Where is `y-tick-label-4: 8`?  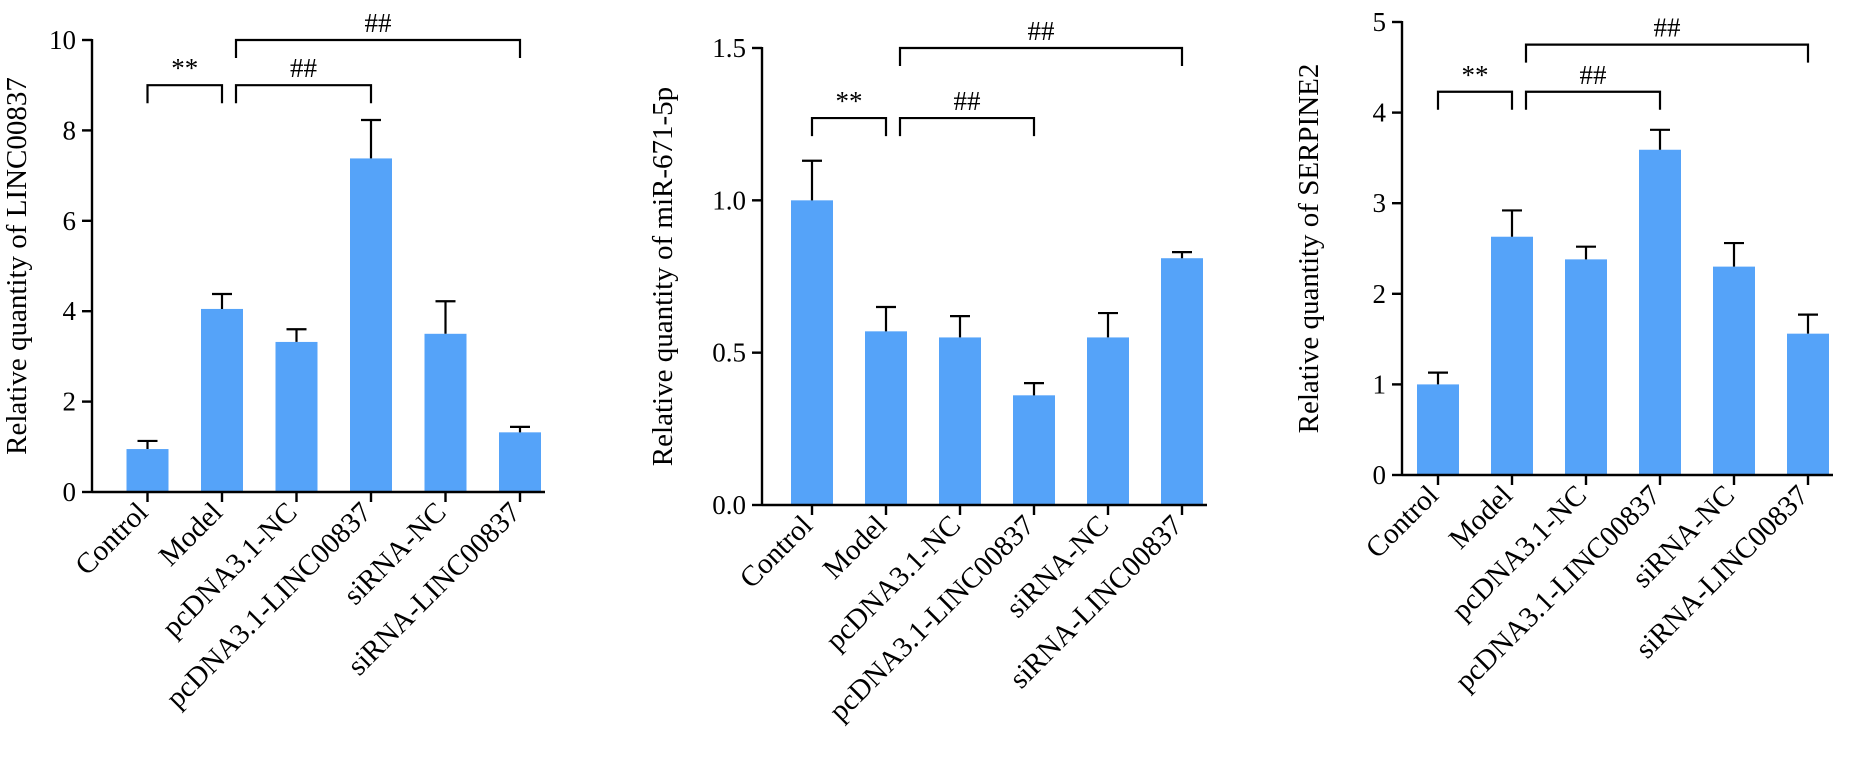 y-tick-label-4: 8 is located at coordinates (70, 130).